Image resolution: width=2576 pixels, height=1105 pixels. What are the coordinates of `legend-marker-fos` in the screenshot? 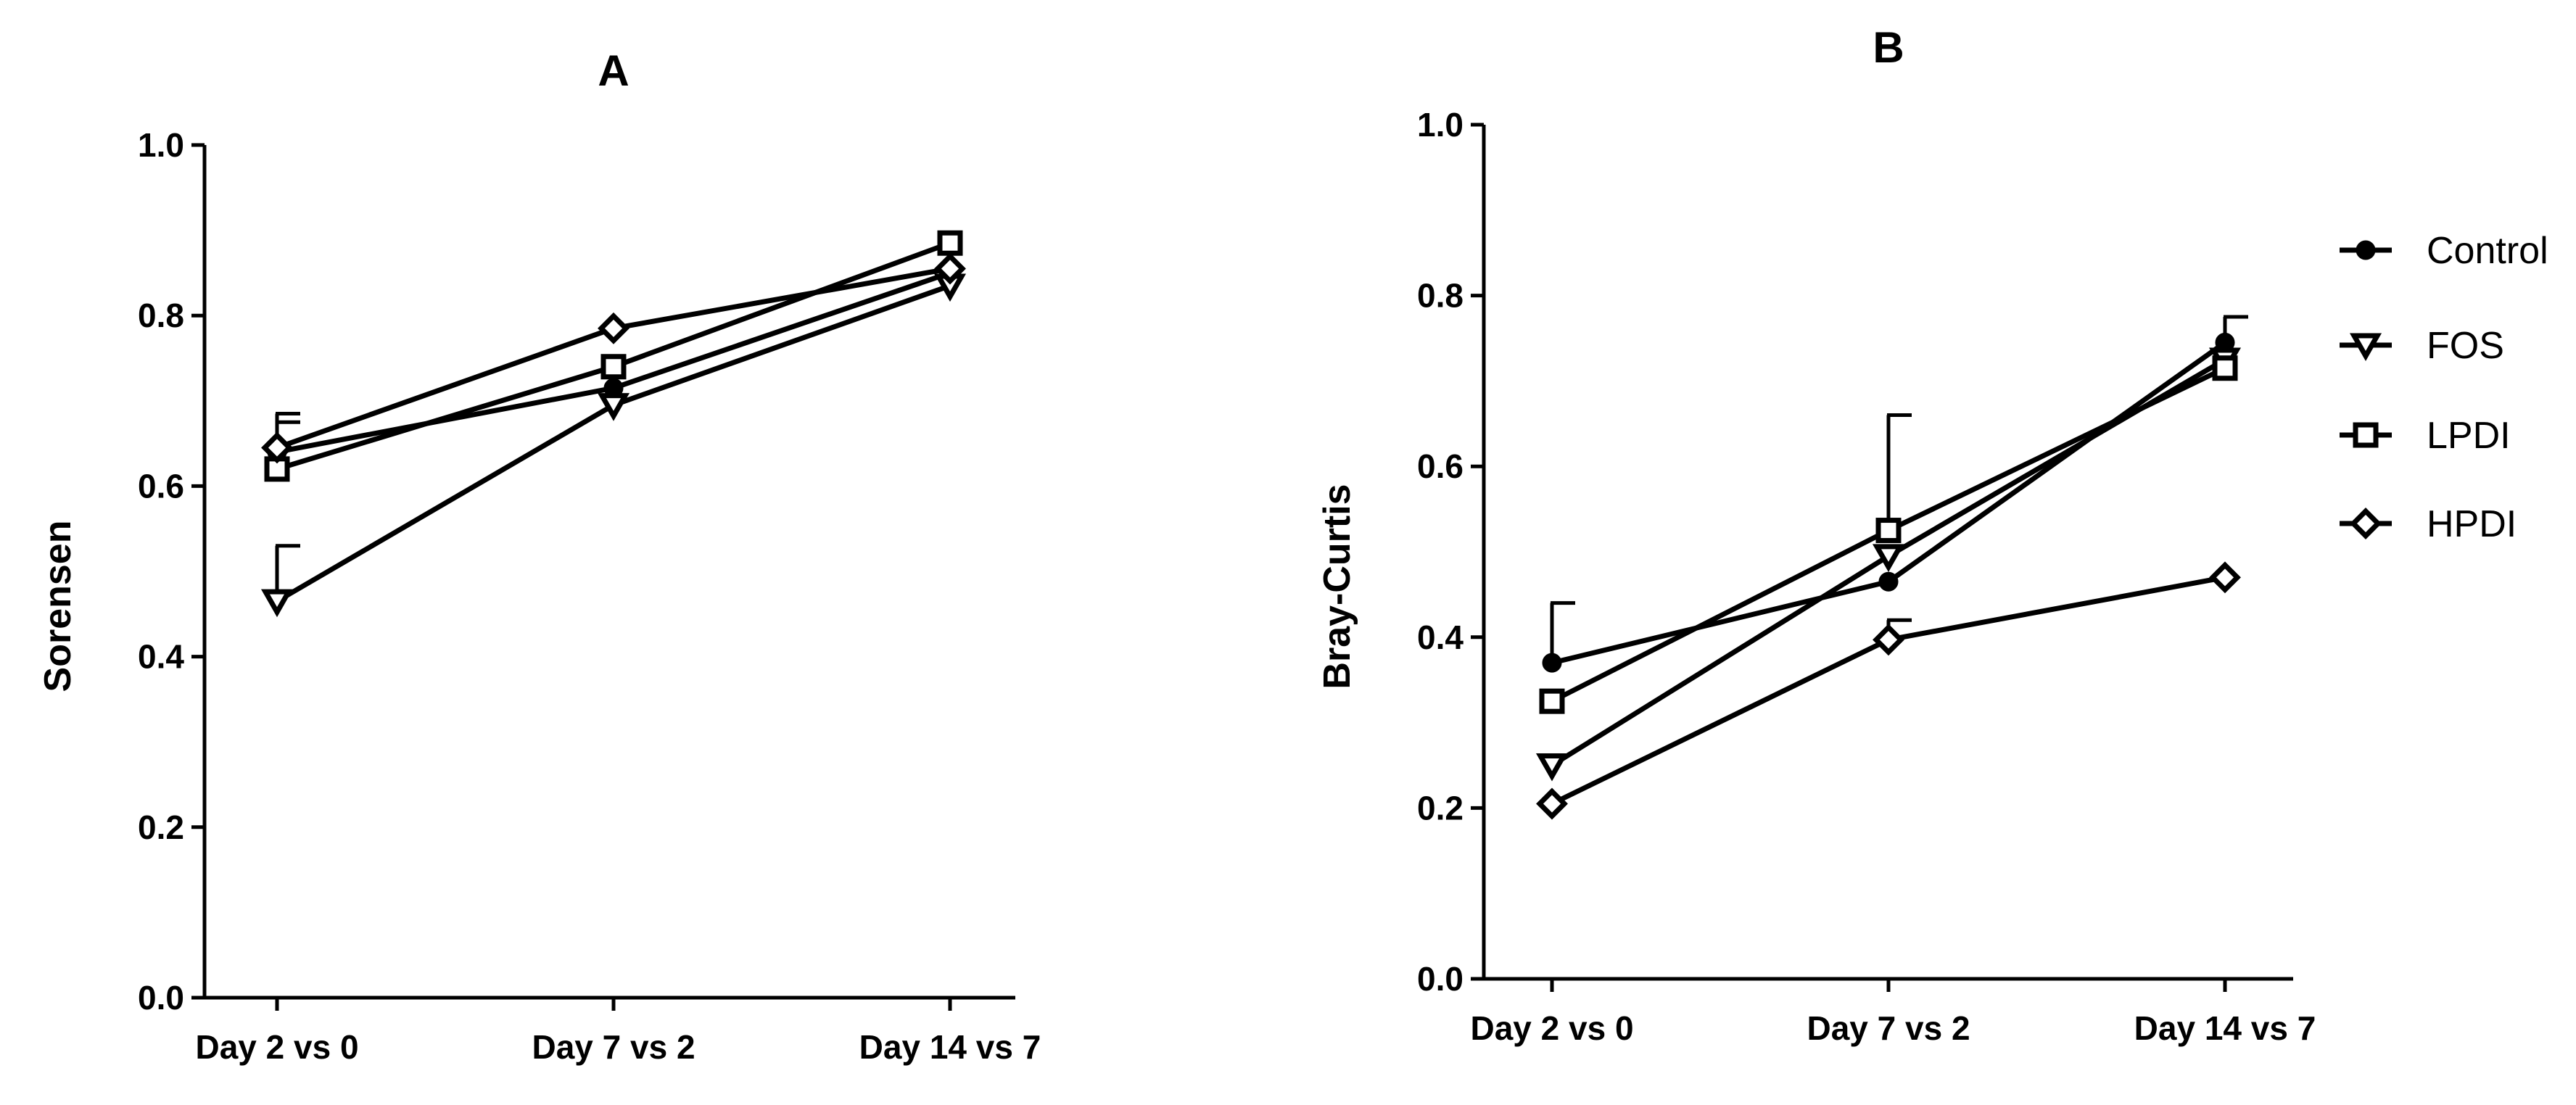 It's located at (2365, 347).